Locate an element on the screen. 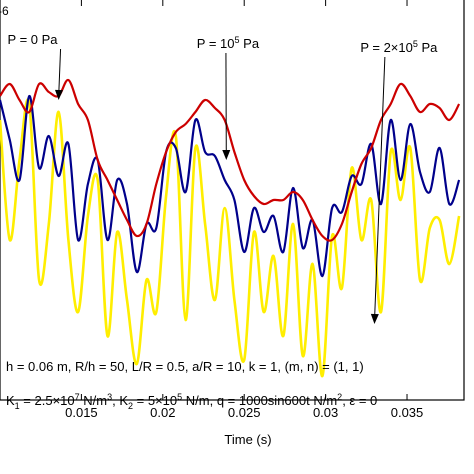  annotation-label: P = 105 Pa is located at coordinates (228, 43).